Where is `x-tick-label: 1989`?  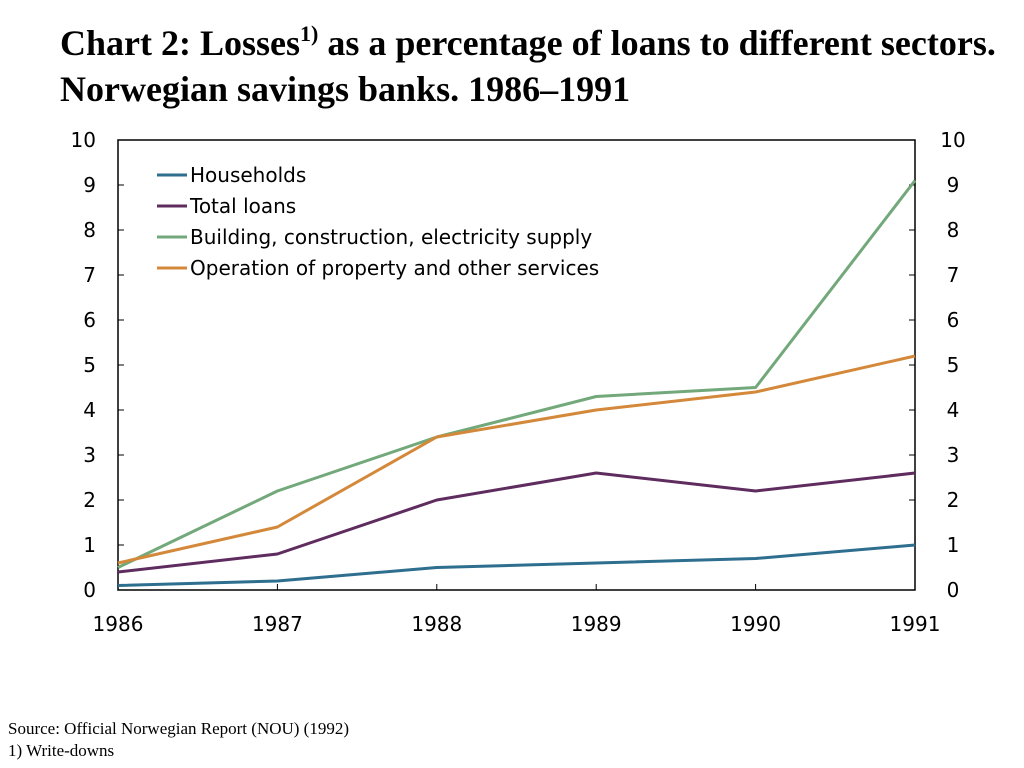
x-tick-label: 1989 is located at coordinates (596, 624).